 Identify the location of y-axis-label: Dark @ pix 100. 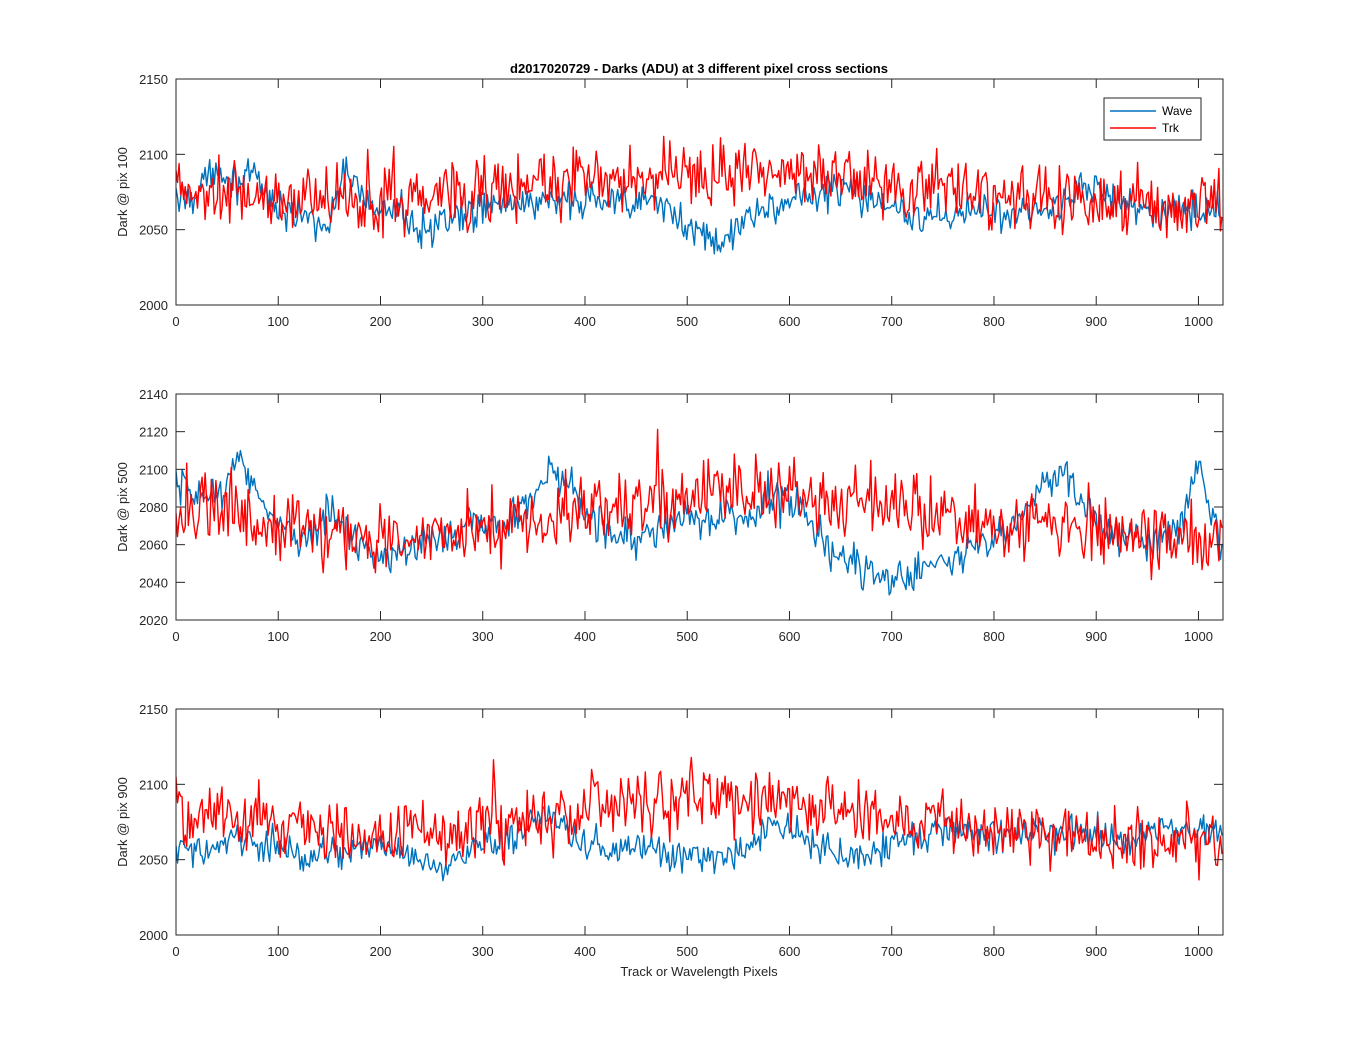
(122, 192).